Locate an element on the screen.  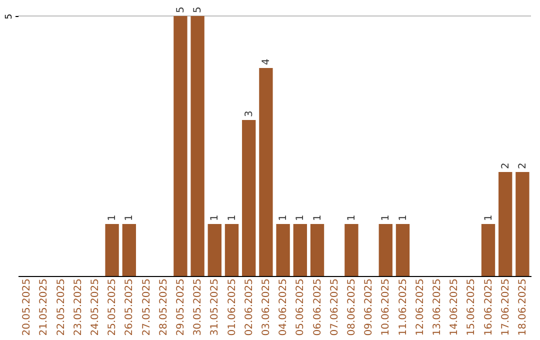
x-tick-label: 06.06.2025 is located at coordinates (318, 307).